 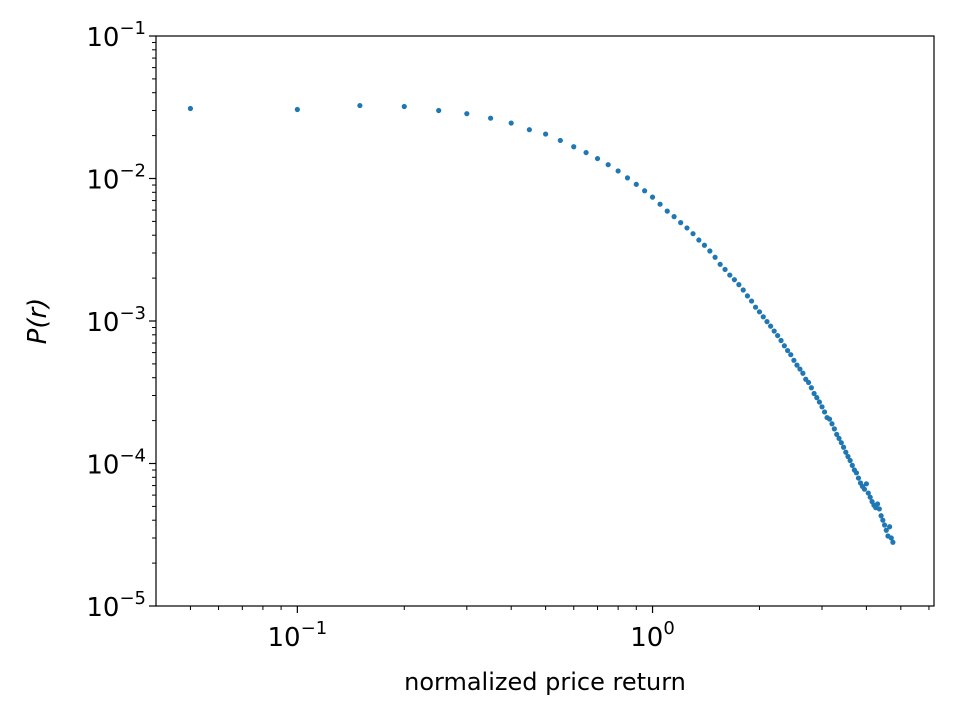 I want to click on x-minor-ticks, so click(x=559, y=608).